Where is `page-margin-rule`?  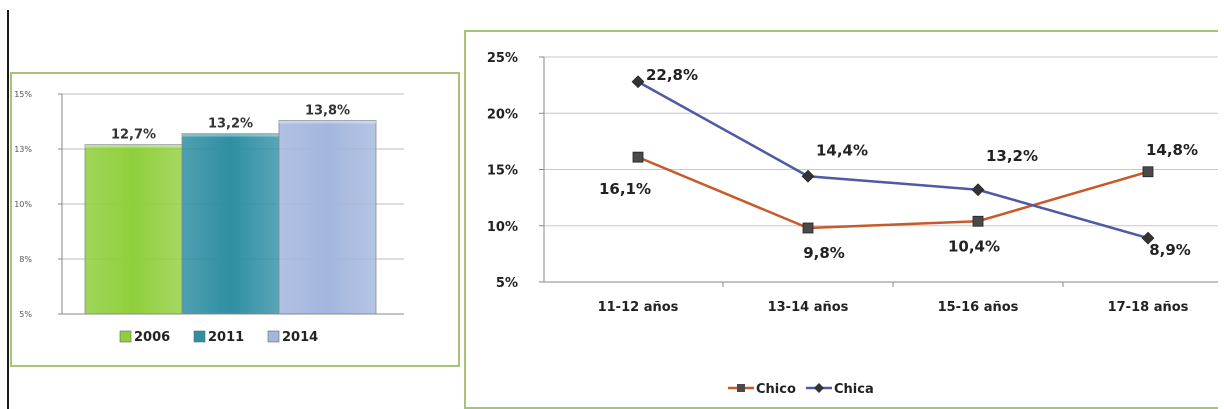 page-margin-rule is located at coordinates (8, 209).